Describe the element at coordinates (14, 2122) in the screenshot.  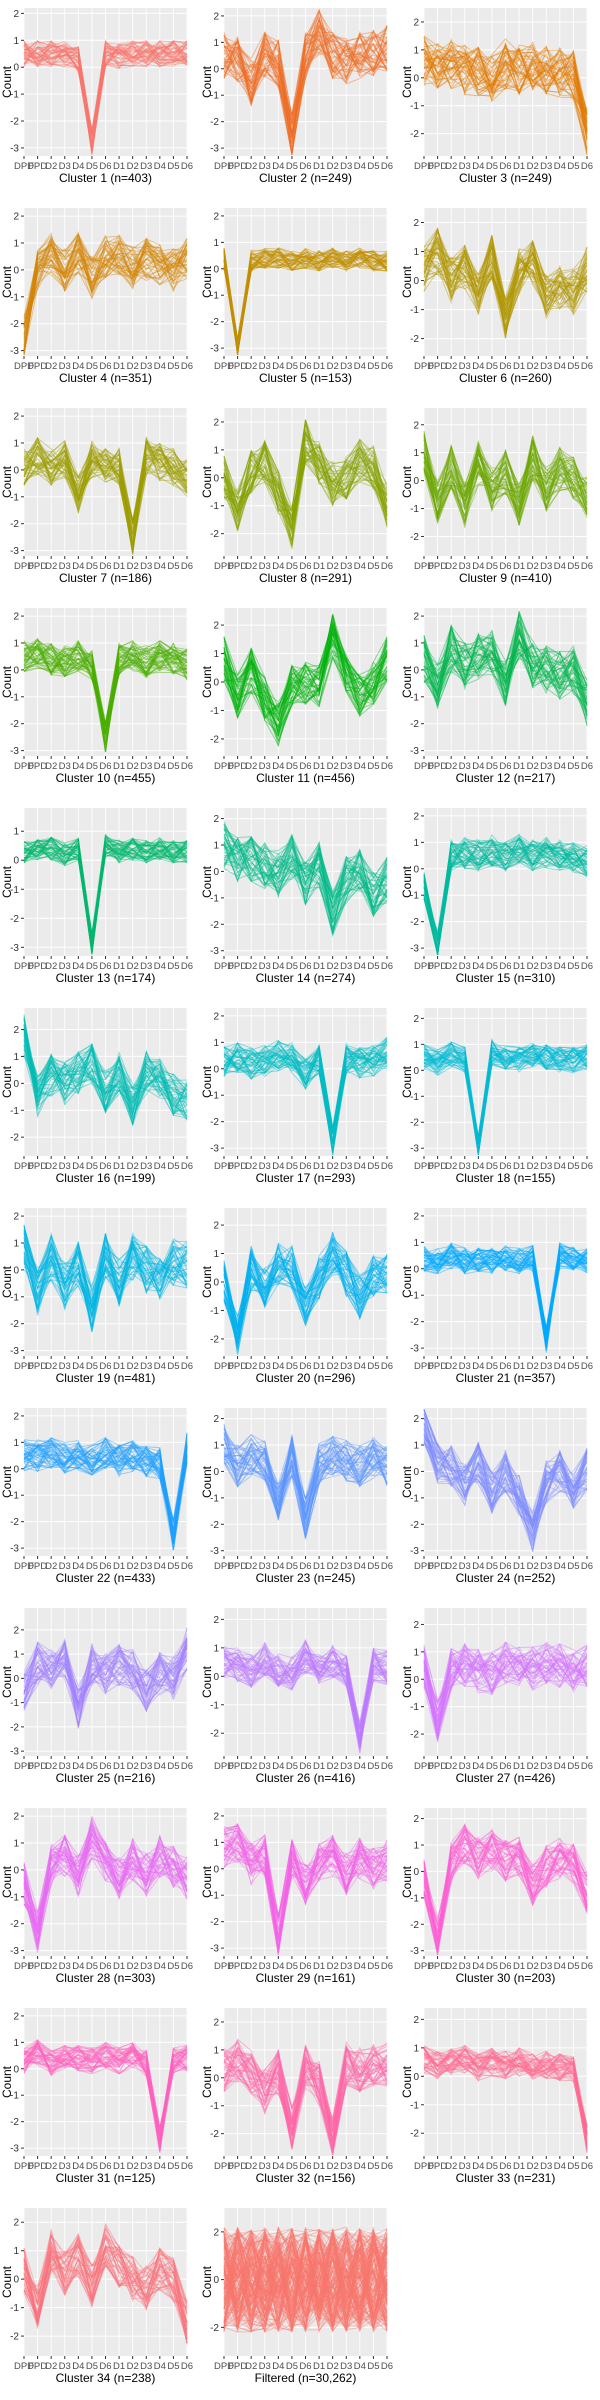
I see `y-tick-label: -2` at that location.